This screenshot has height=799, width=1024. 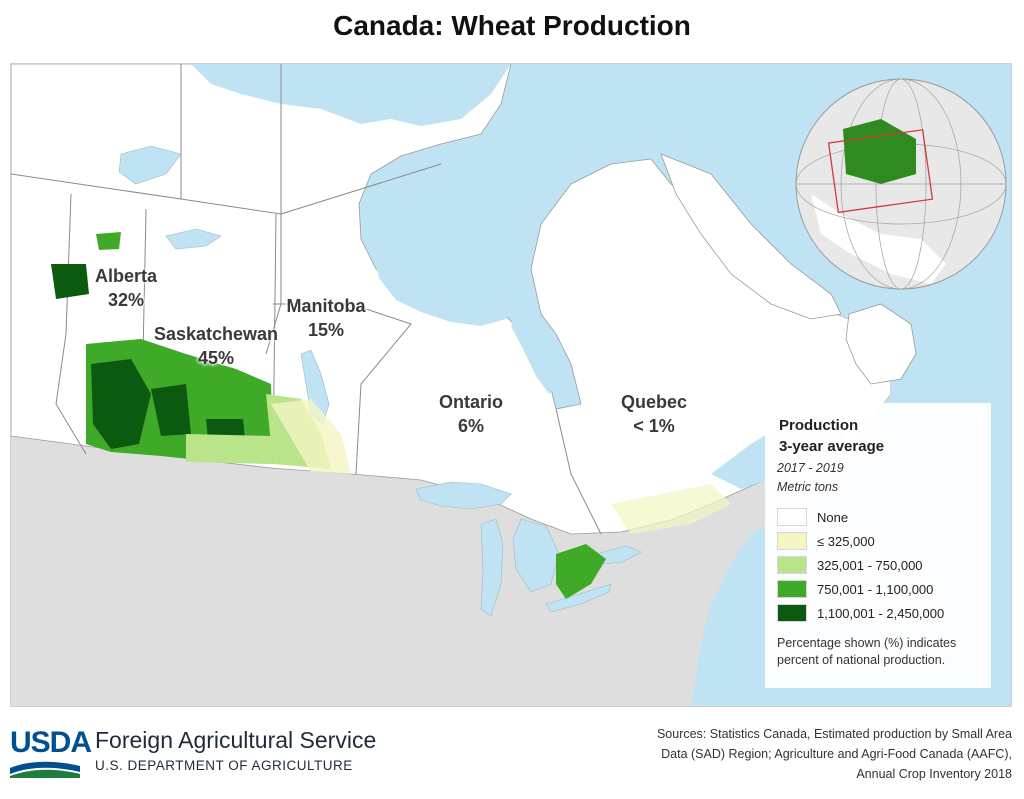 I want to click on great-slave-lake, so click(x=193, y=239).